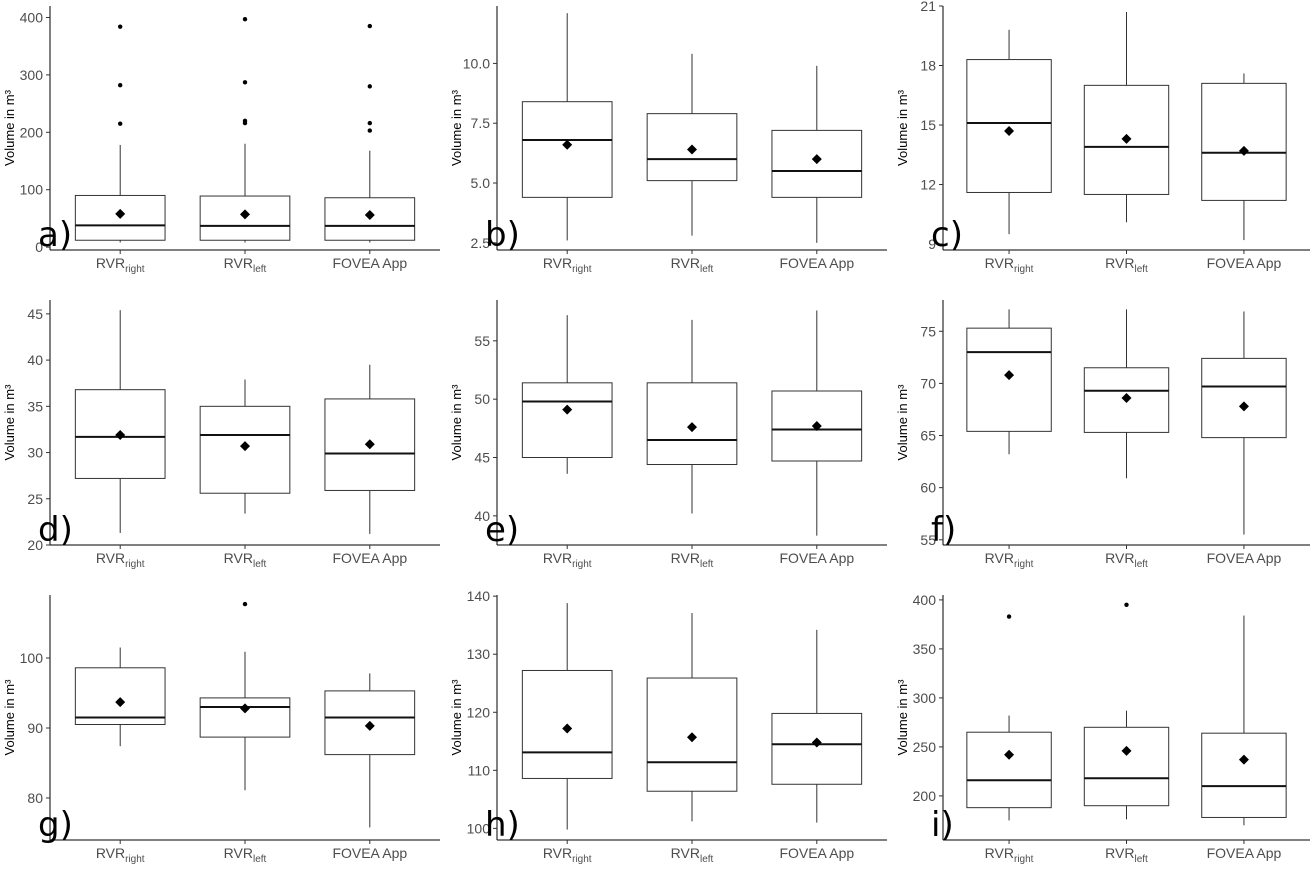  I want to click on y-tick-label: 60, so click(928, 488).